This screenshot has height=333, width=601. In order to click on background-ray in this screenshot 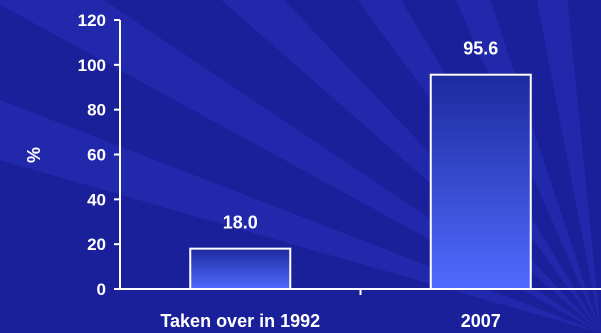, I will do `click(568, 166)`.